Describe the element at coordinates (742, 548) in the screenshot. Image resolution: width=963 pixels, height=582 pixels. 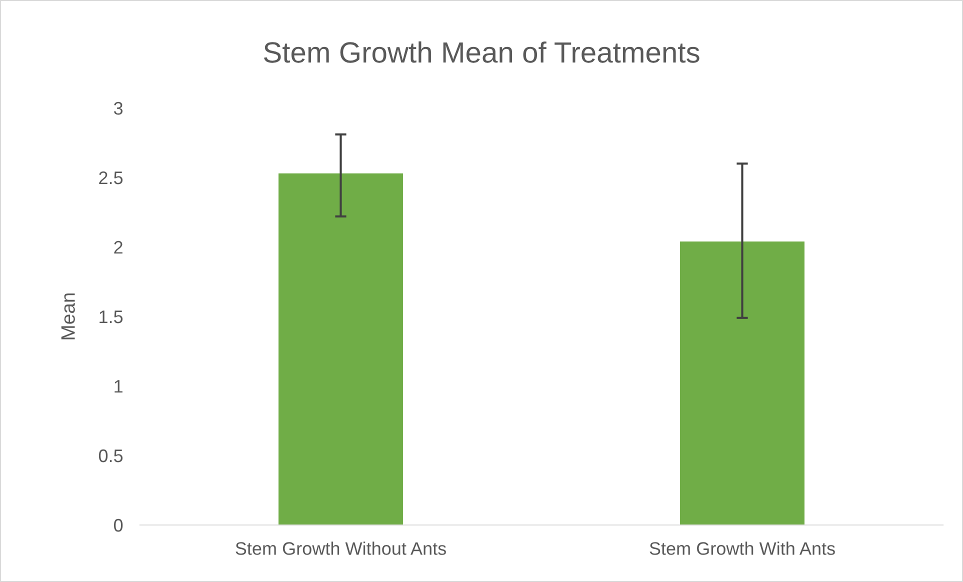
I see `x-tick-label: Stem Growth With Ants` at that location.